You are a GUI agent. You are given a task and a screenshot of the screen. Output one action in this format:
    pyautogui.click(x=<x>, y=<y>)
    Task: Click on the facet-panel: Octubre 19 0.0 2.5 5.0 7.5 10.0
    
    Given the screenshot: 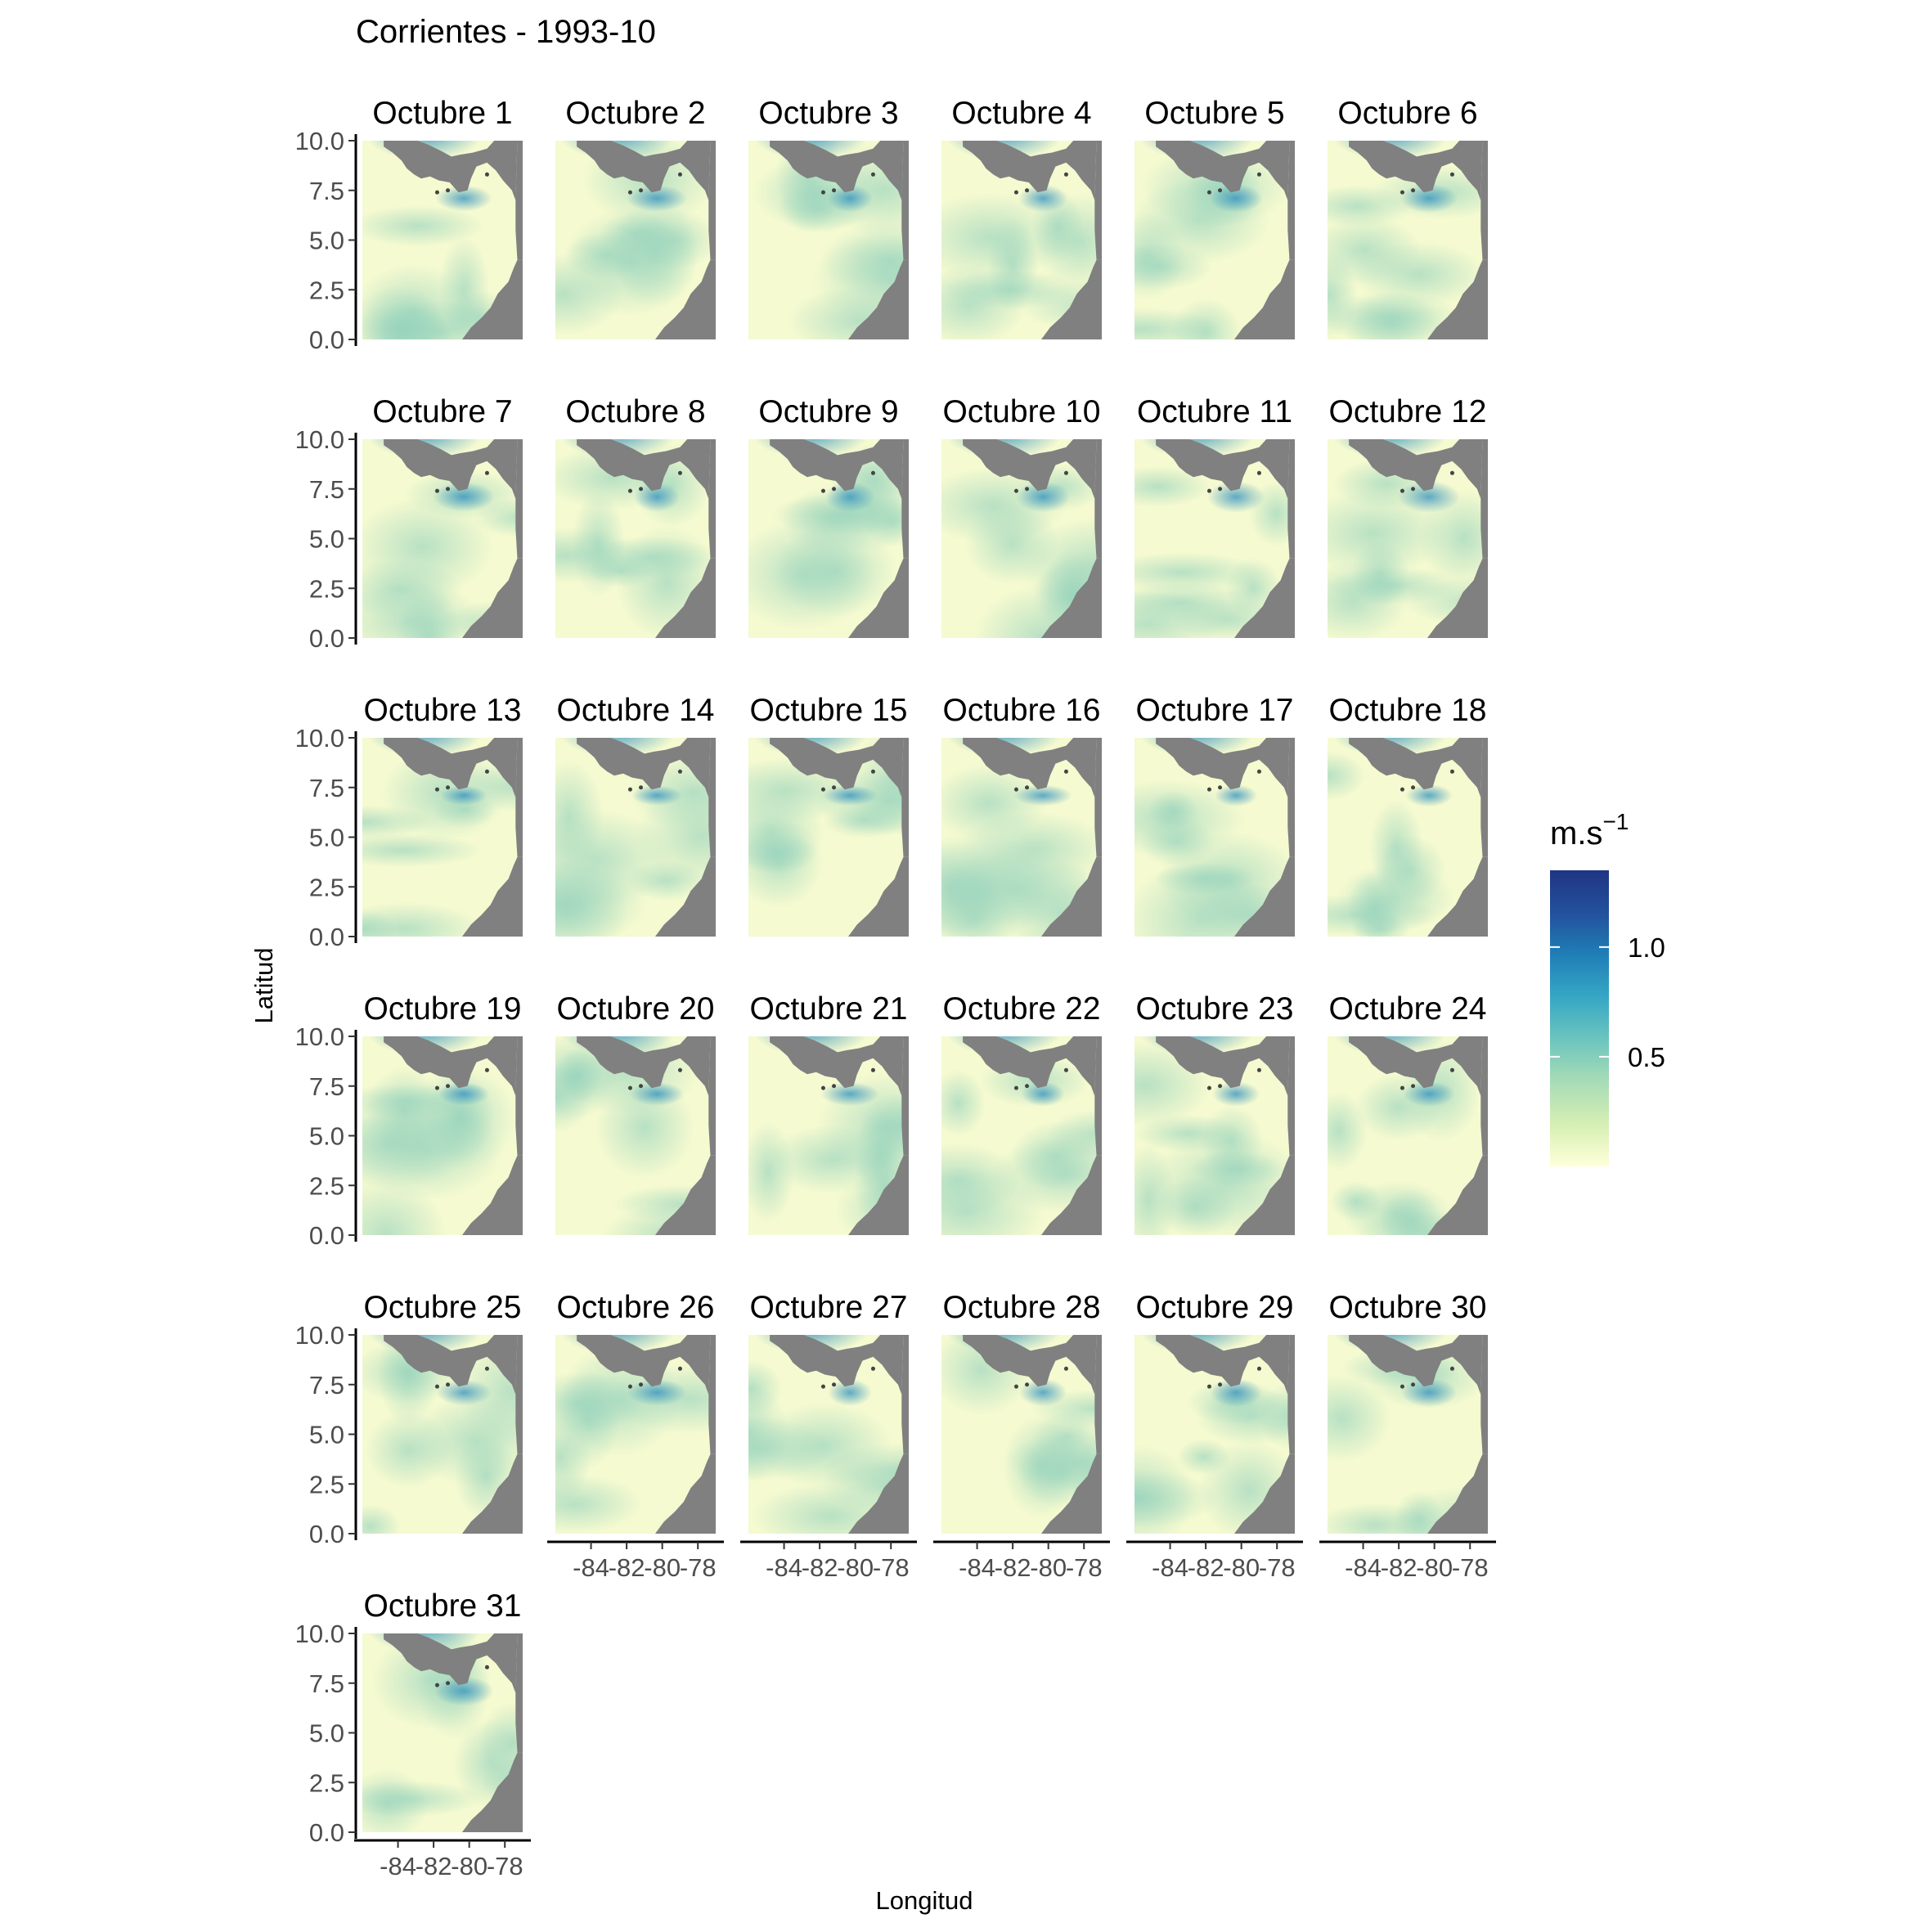 What is the action you would take?
    pyautogui.click(x=409, y=1120)
    